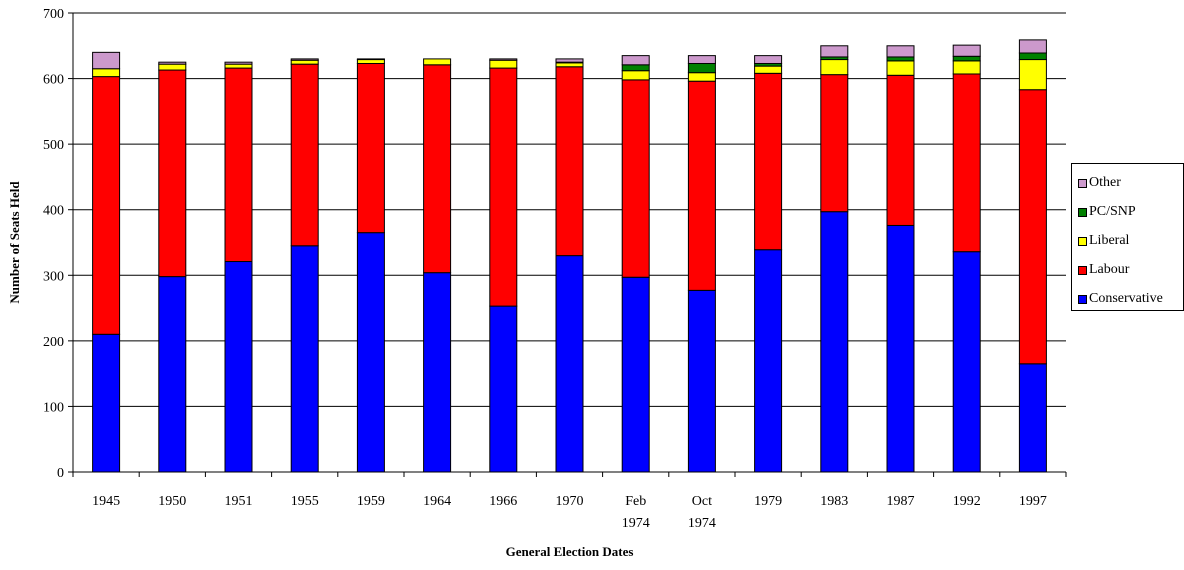  Describe the element at coordinates (53, 80) in the screenshot. I see `y-tick-label: 600` at that location.